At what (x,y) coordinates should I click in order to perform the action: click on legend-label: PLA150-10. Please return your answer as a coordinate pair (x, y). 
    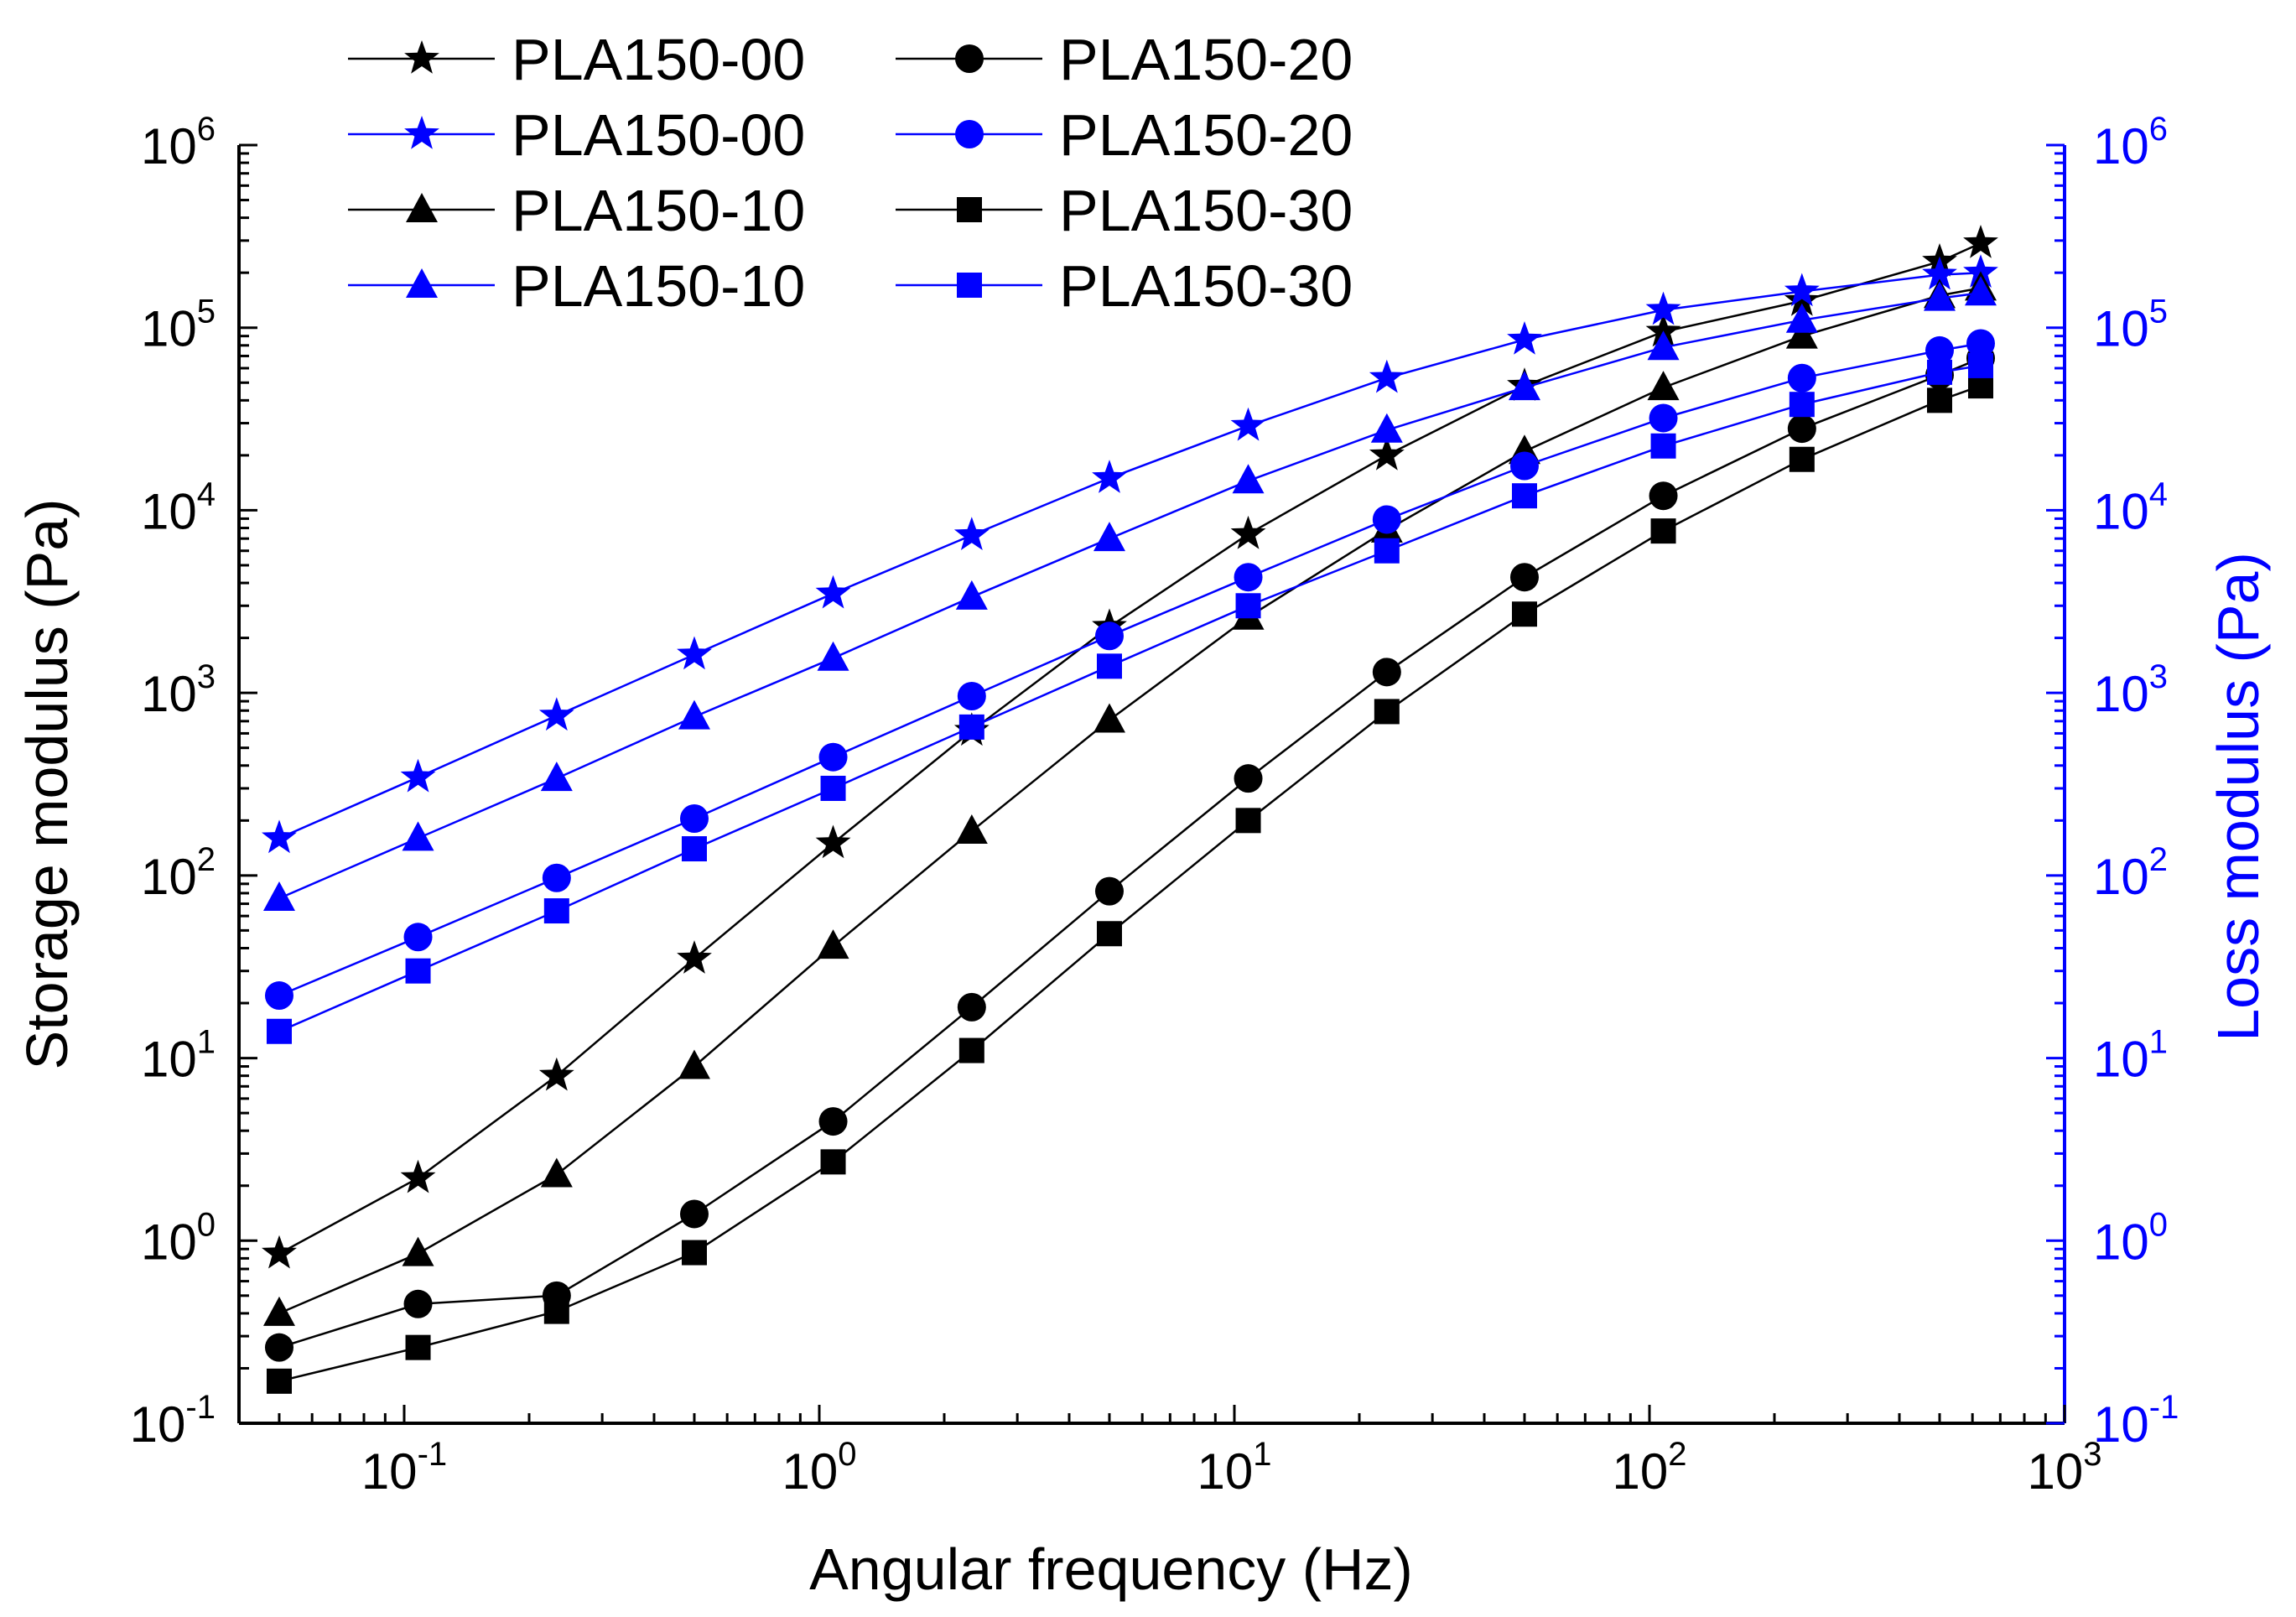
    Looking at the image, I should click on (658, 286).